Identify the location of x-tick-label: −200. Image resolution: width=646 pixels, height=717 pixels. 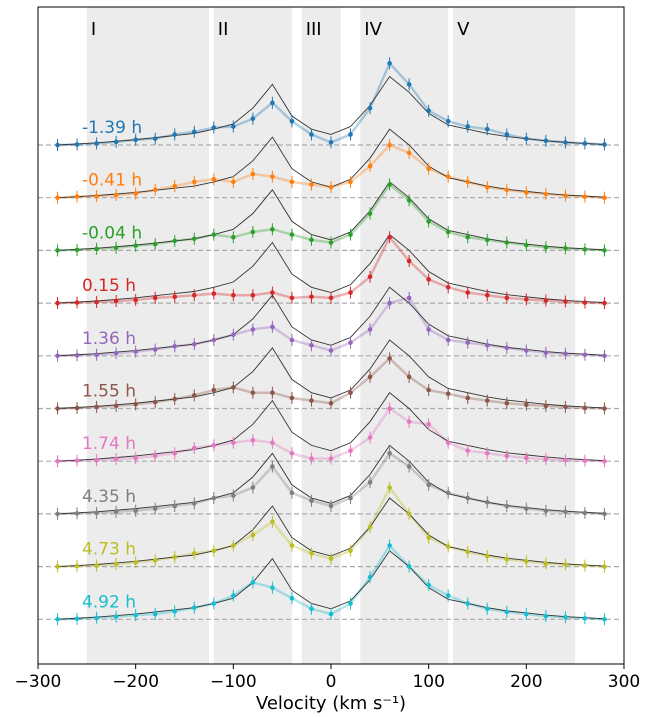
(135, 682).